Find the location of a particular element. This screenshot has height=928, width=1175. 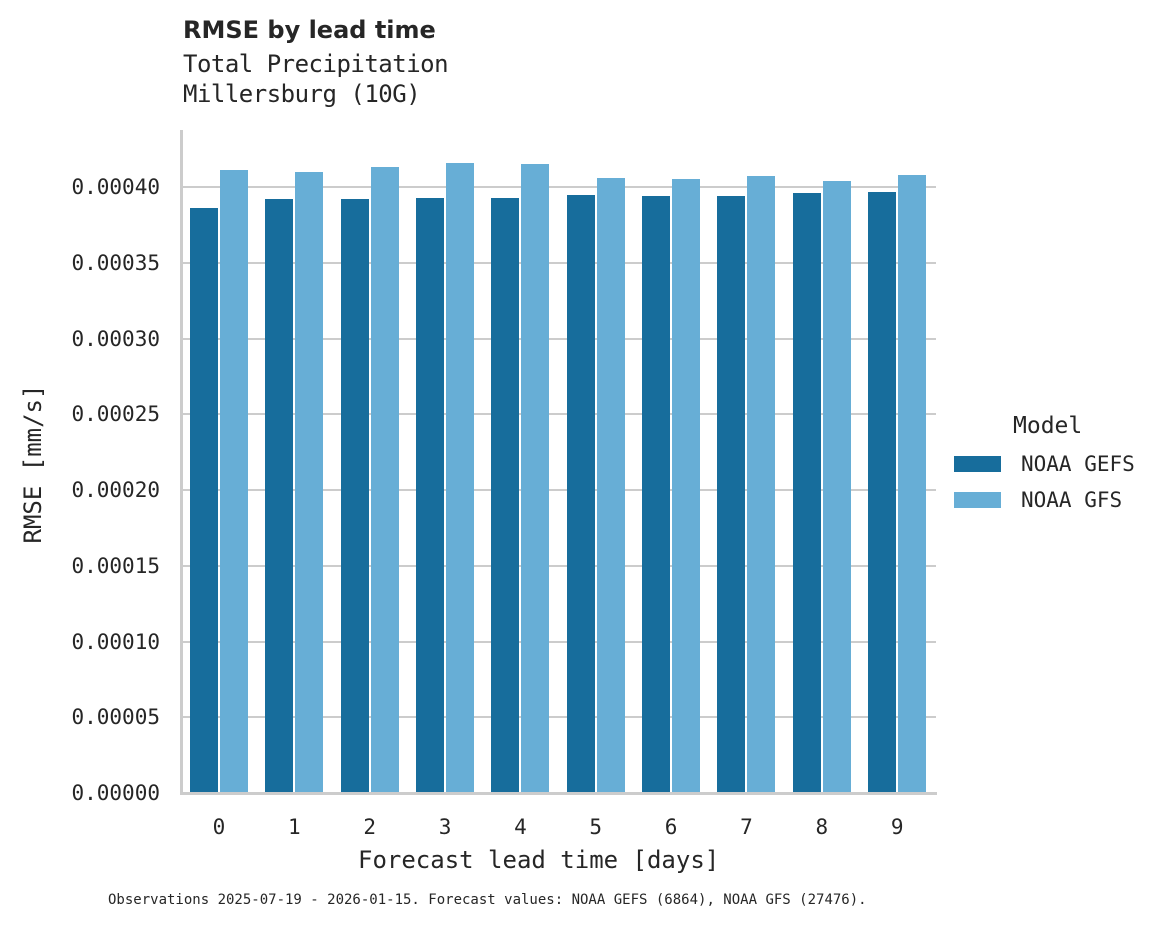

x-tick-label: 4 is located at coordinates (520, 827).